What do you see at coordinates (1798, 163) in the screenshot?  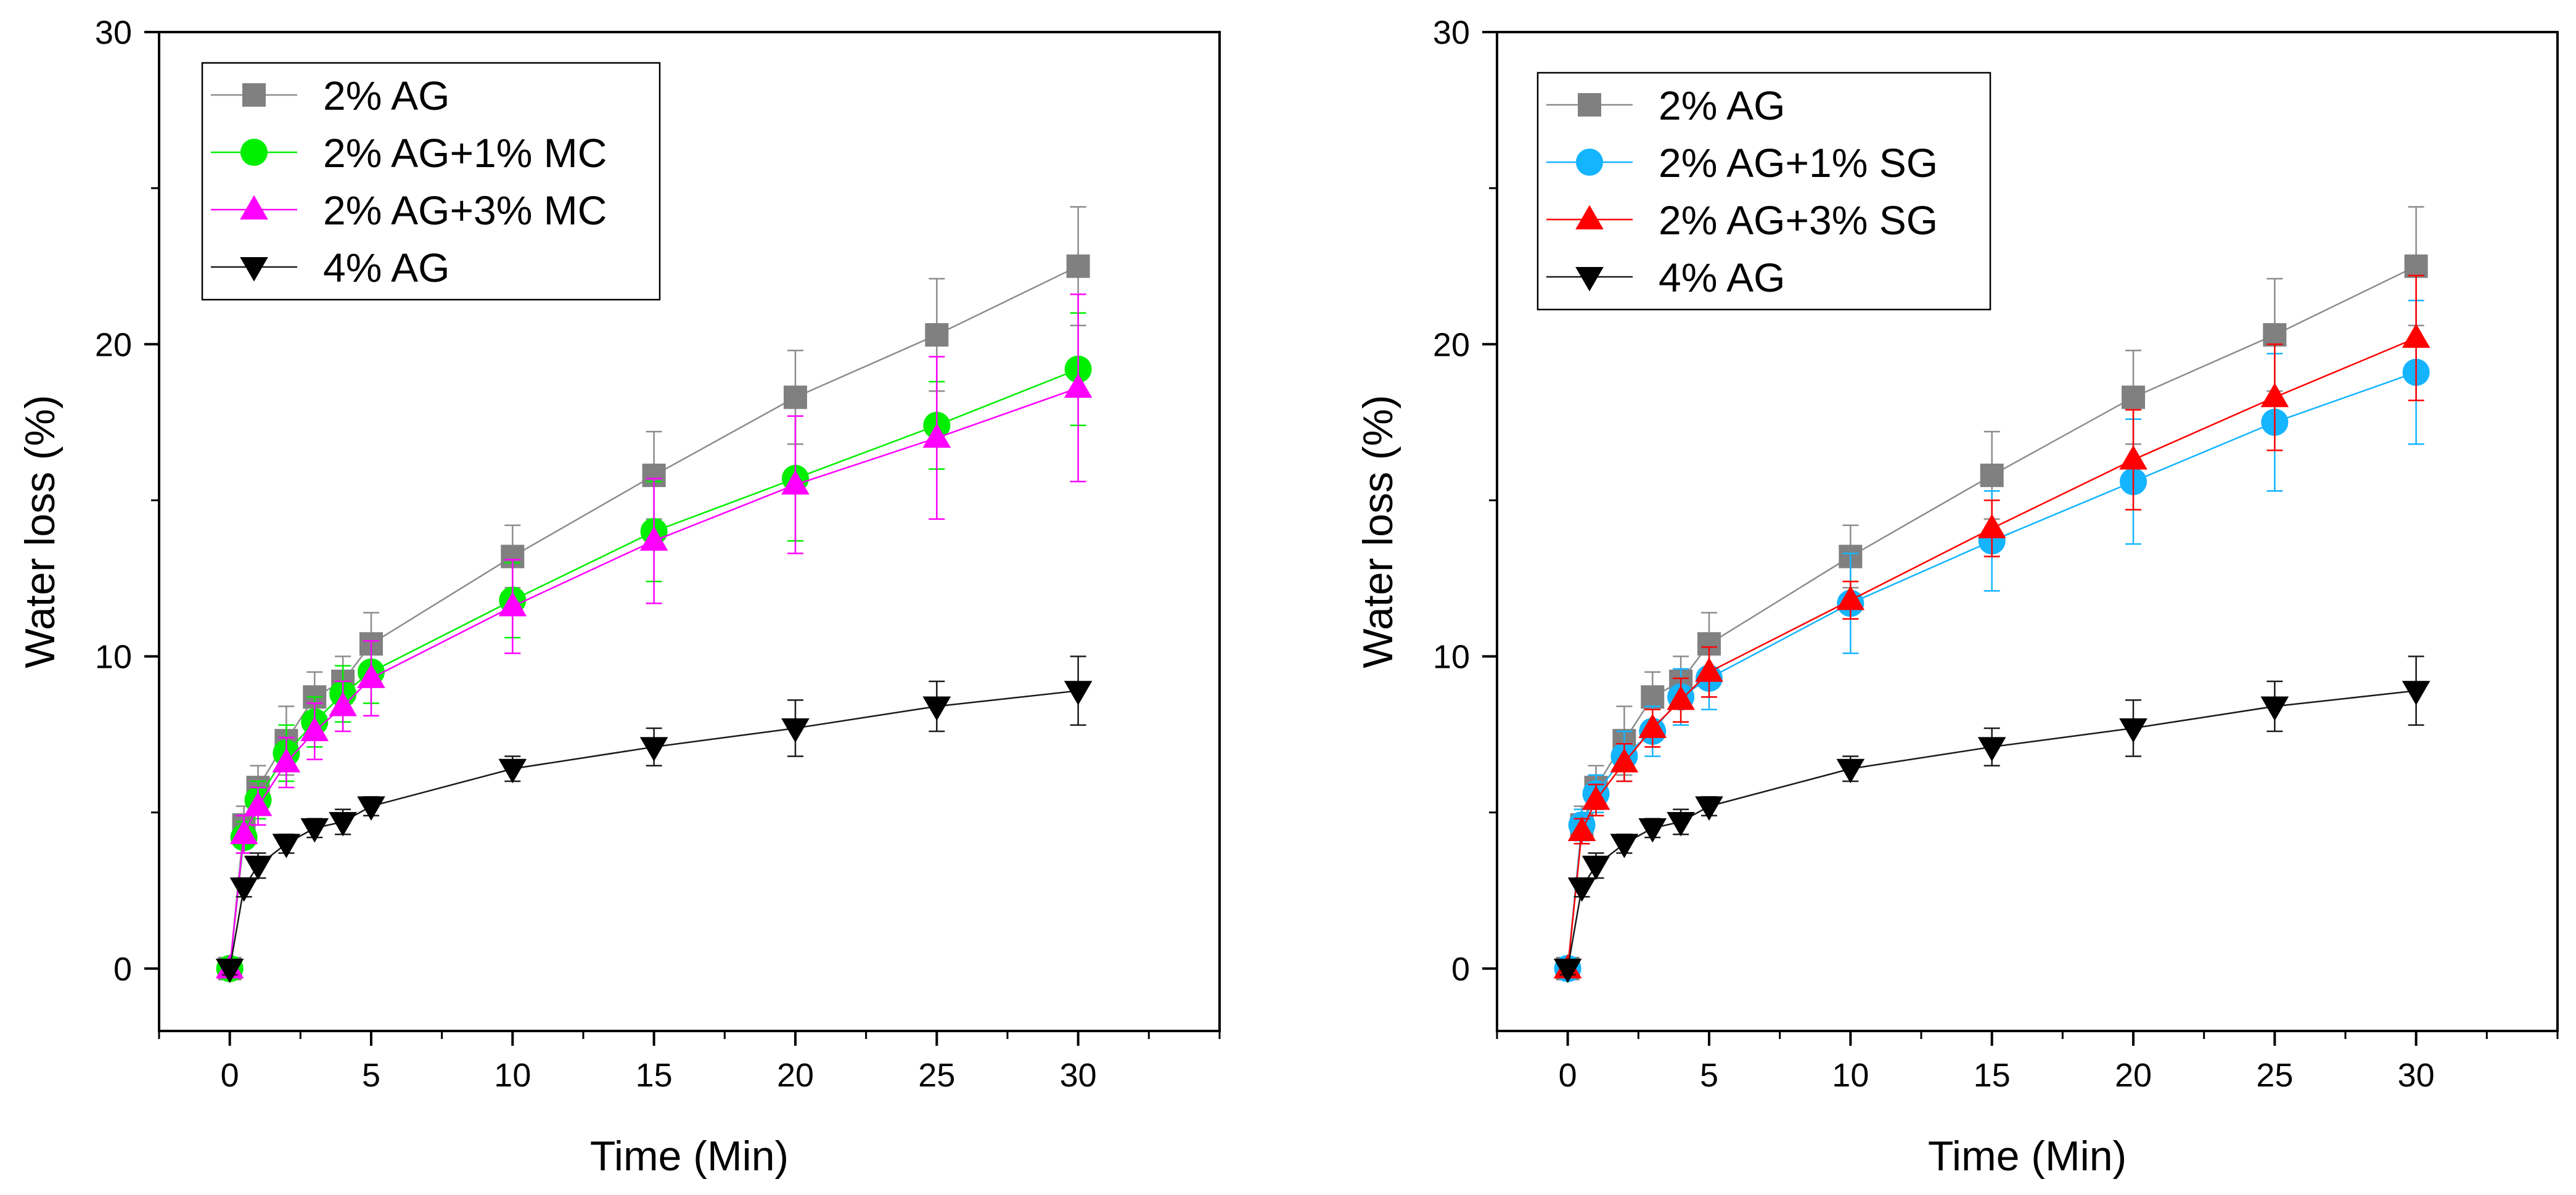 I see `legend-label: 2% AG+1% SG` at bounding box center [1798, 163].